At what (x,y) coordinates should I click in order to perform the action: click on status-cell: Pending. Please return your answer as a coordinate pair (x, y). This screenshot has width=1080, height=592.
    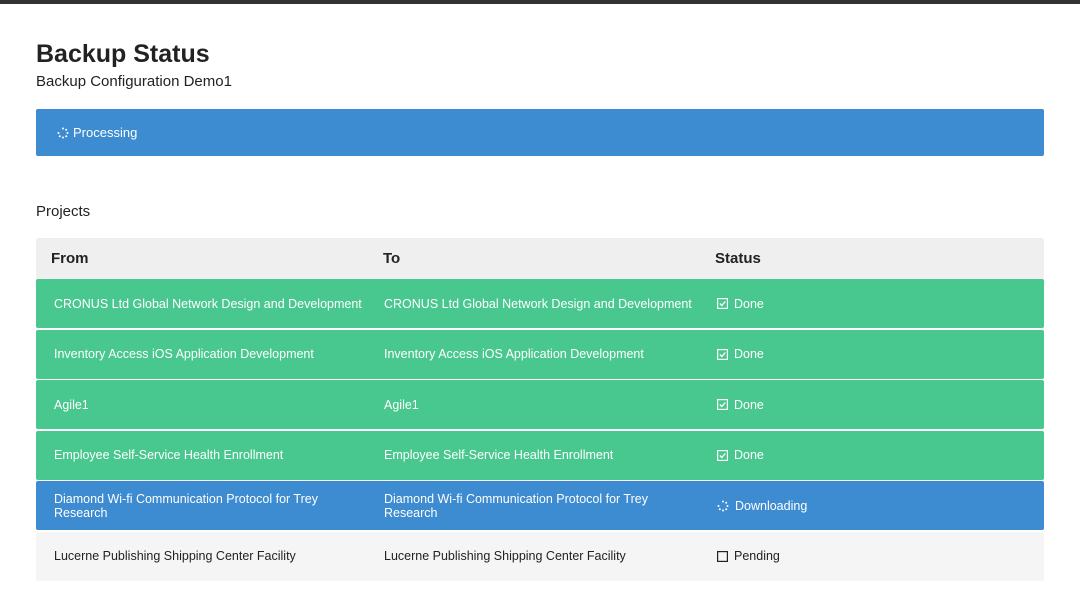
    Looking at the image, I should click on (738, 556).